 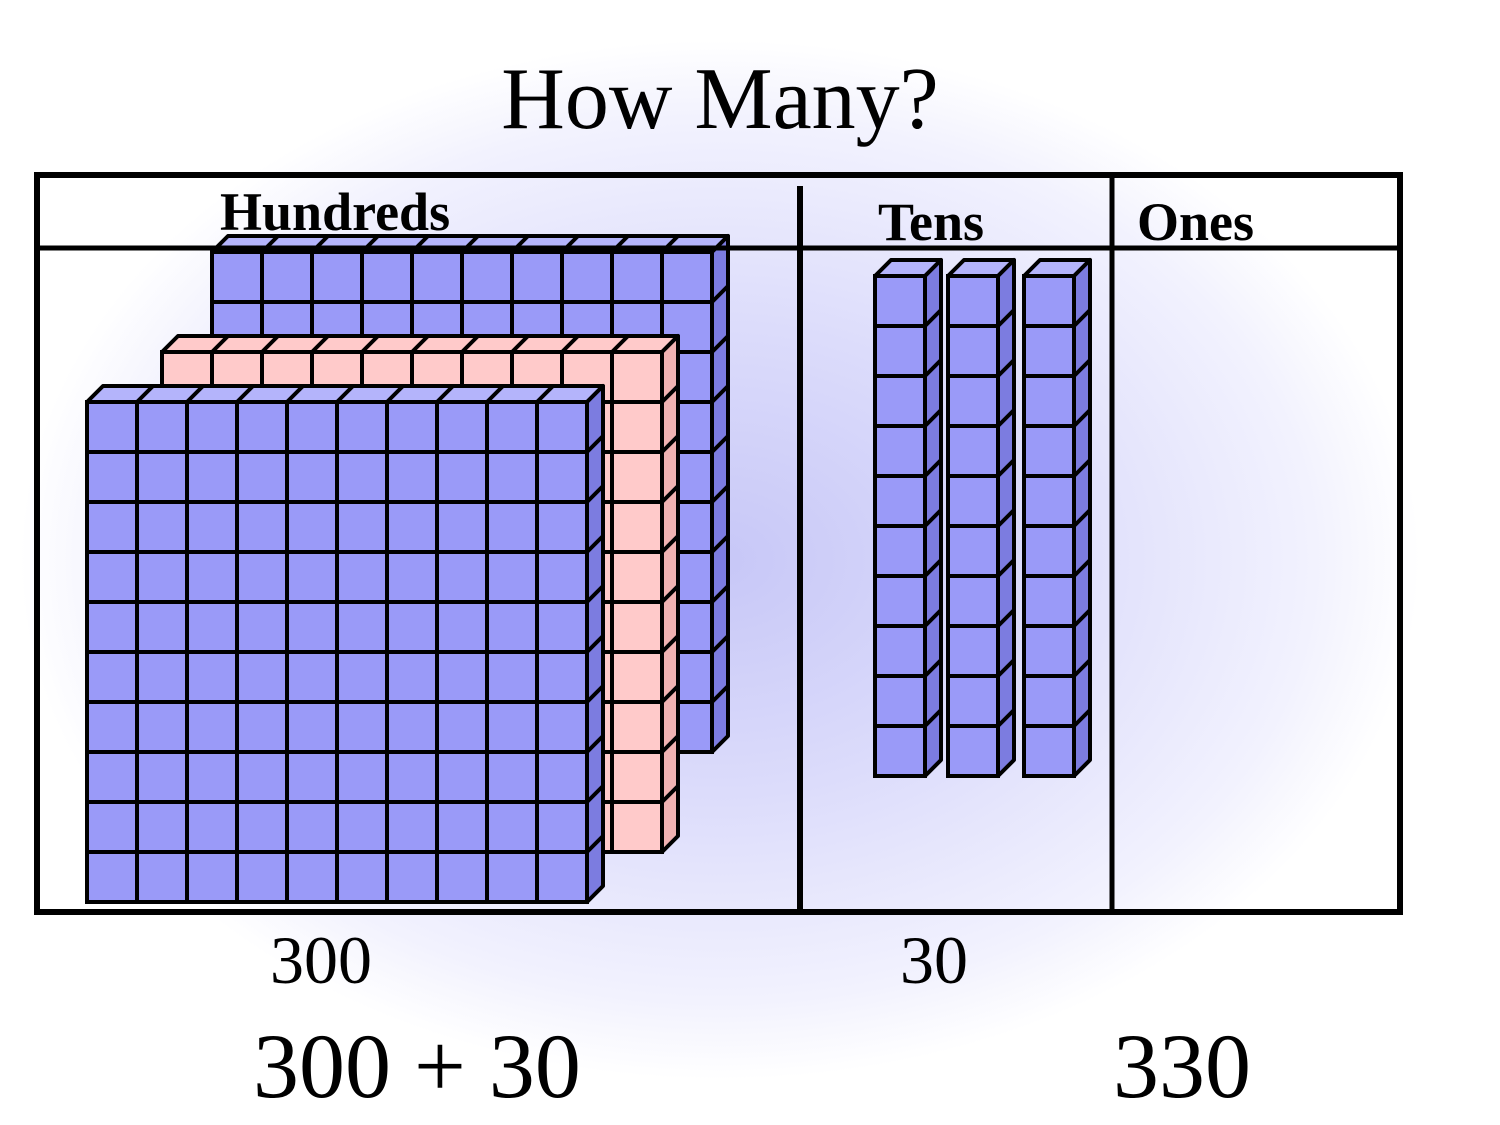 I want to click on column-header-ones: Ones, so click(x=1196, y=222).